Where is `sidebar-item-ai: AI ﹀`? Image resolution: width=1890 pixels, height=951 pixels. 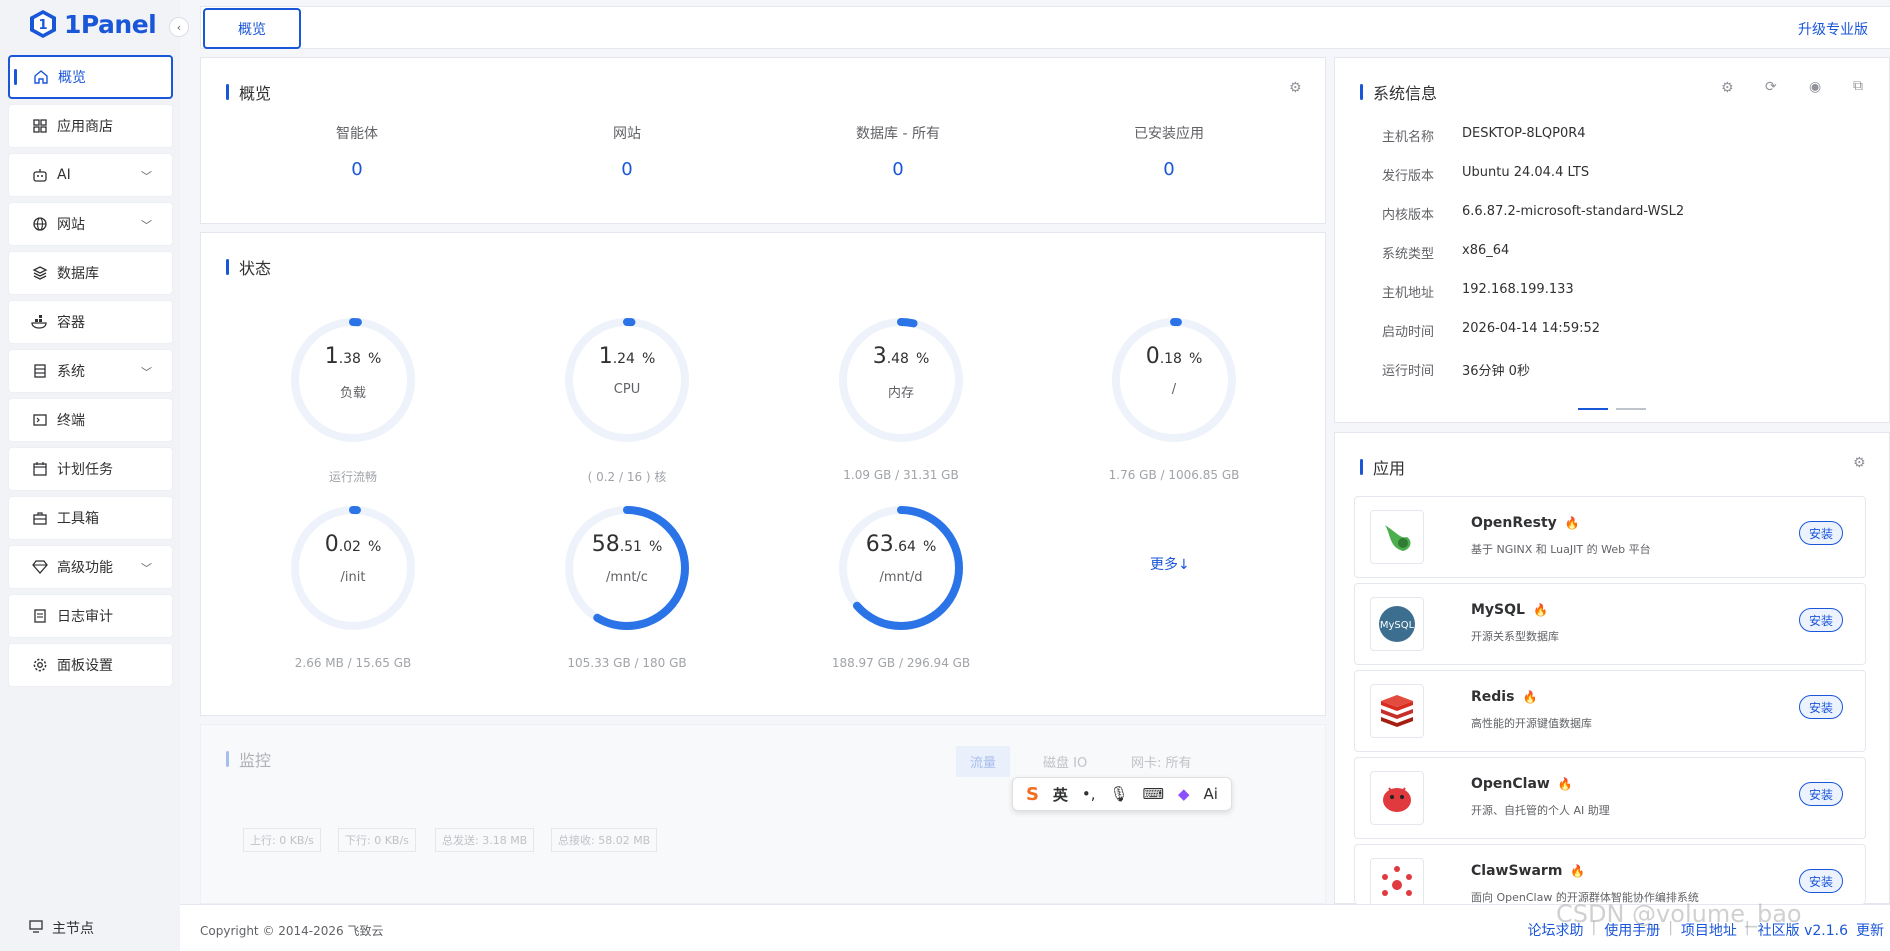
sidebar-item-ai: AI ﹀ is located at coordinates (90, 175).